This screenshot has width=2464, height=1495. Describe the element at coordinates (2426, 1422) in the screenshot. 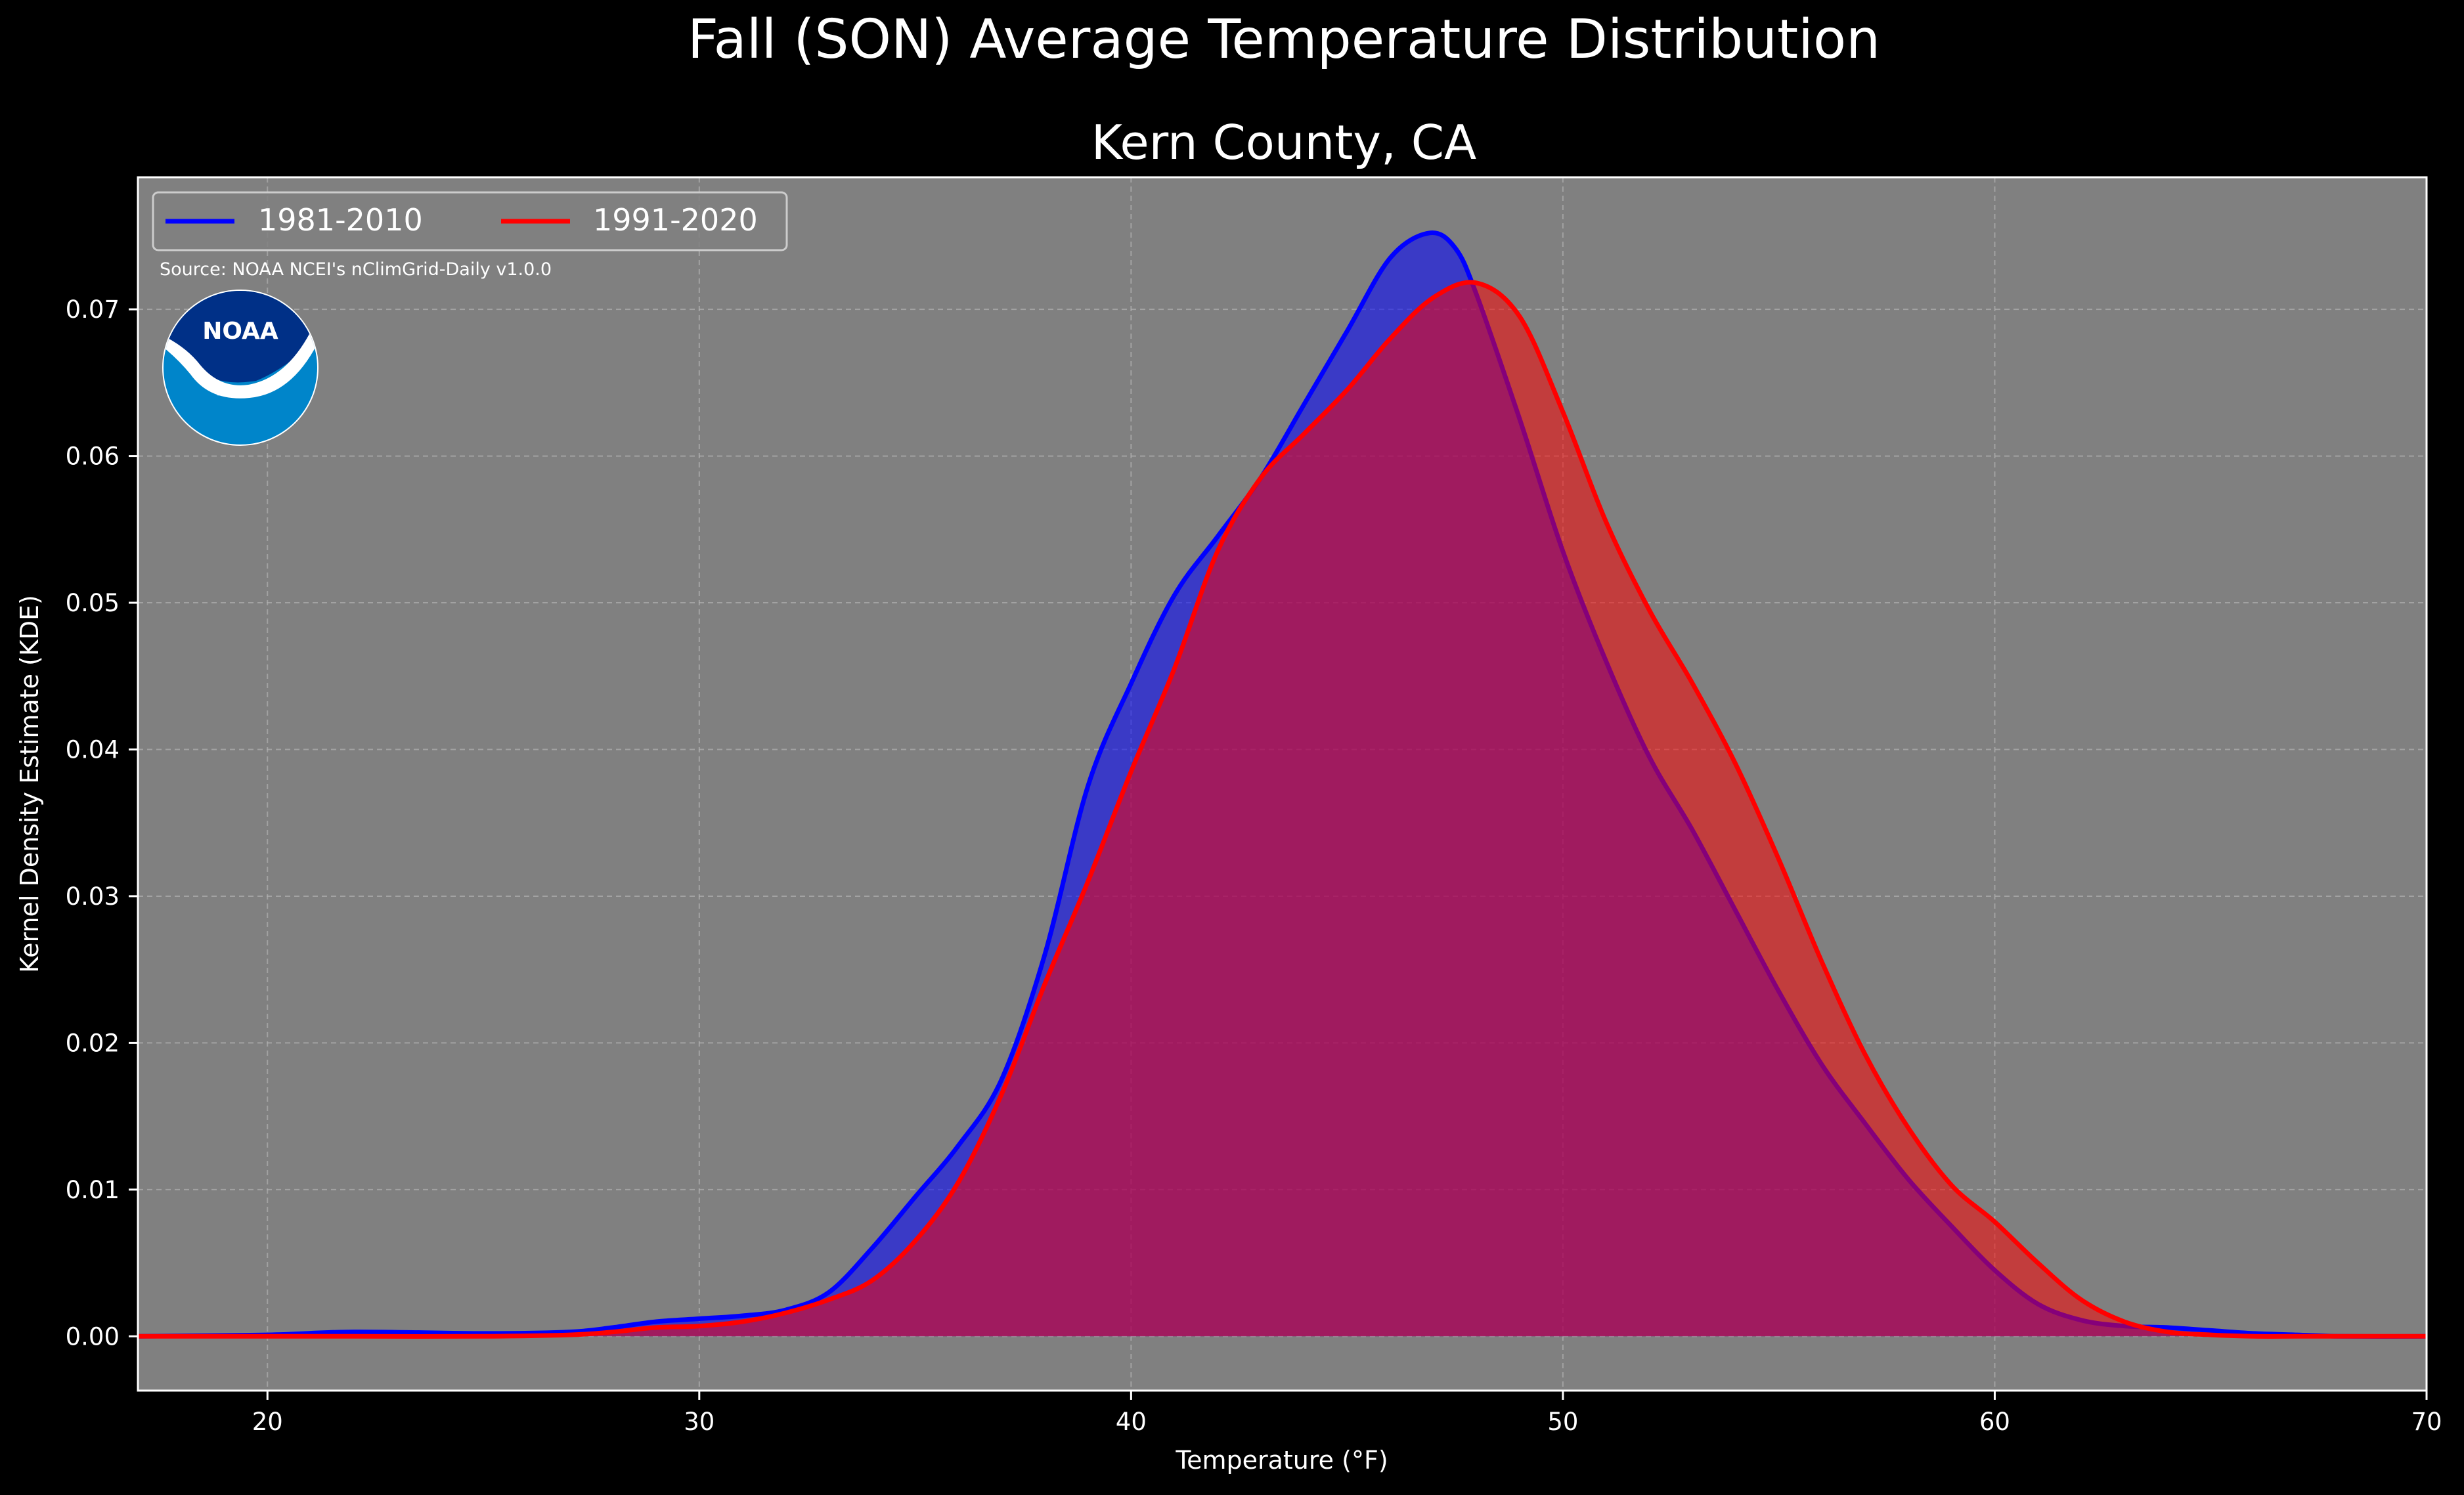

I see `x-tick-label: 70` at that location.